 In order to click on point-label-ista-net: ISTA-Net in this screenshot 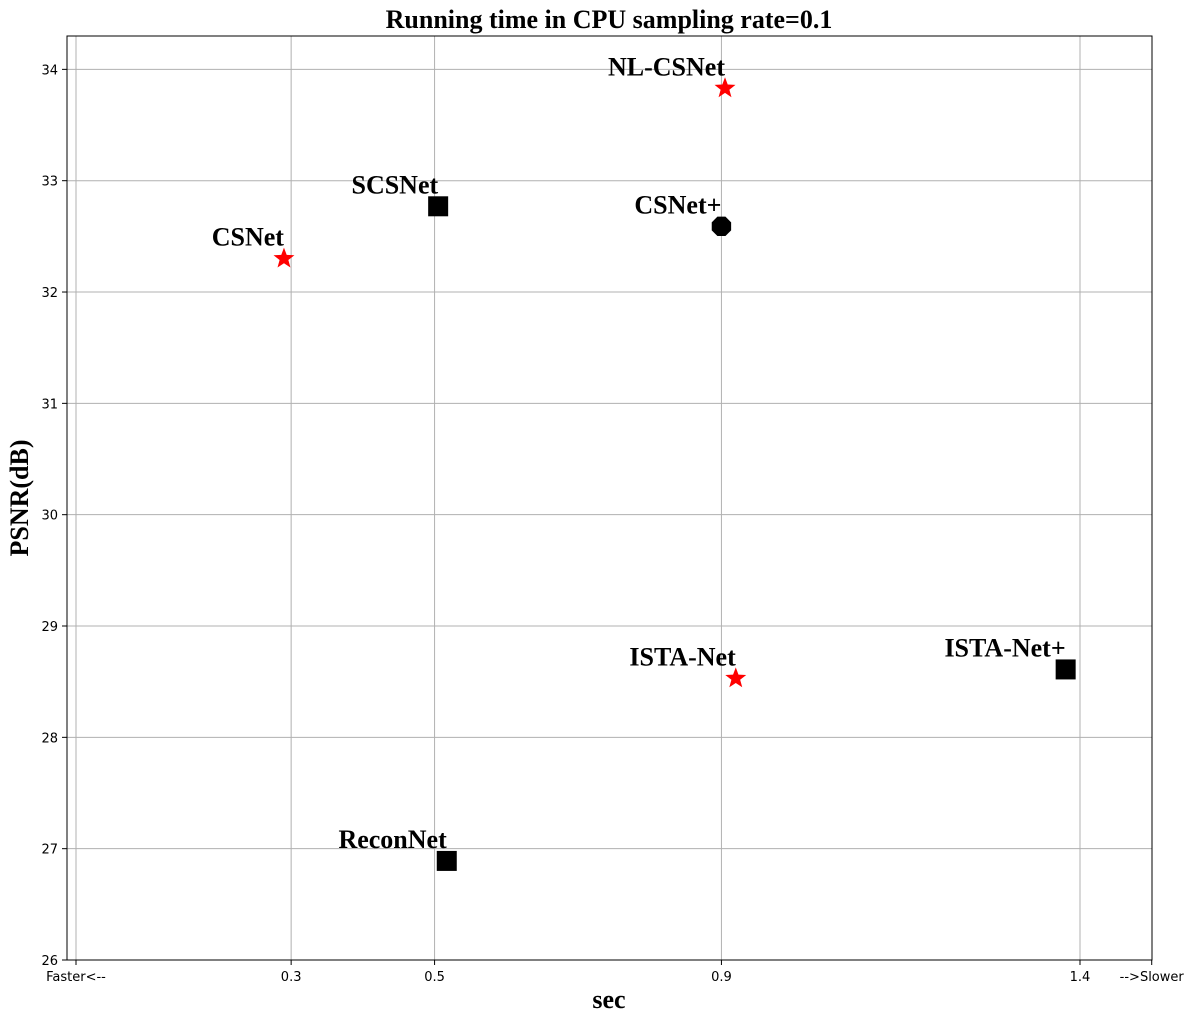, I will do `click(682, 656)`.